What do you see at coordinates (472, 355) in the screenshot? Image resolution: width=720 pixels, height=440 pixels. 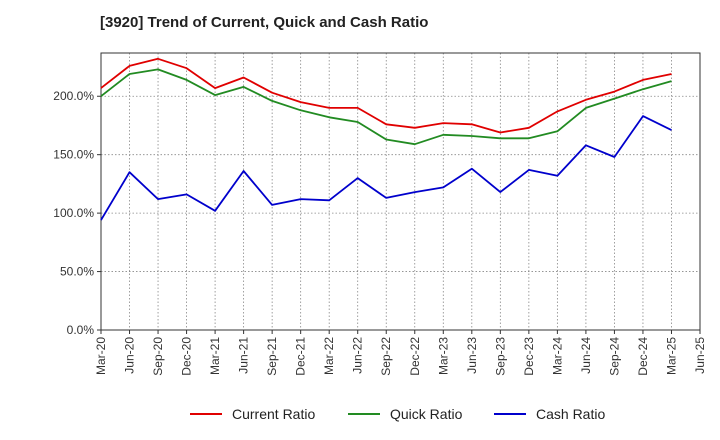 I see `x-tick-label: Jun-23` at bounding box center [472, 355].